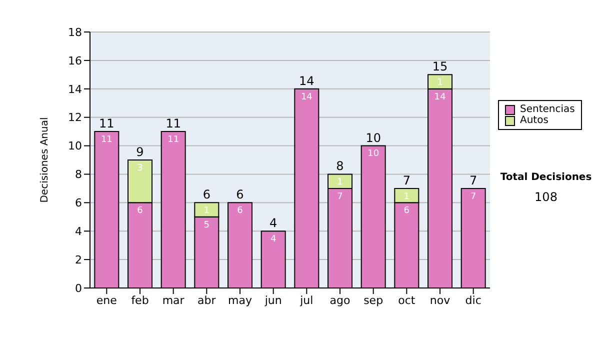  I want to click on x-tick-label: abr, so click(207, 300).